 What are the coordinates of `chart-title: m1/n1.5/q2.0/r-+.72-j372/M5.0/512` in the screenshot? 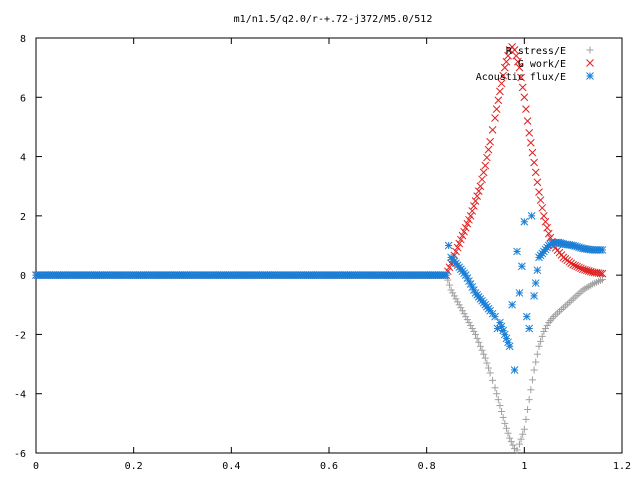 It's located at (333, 19).